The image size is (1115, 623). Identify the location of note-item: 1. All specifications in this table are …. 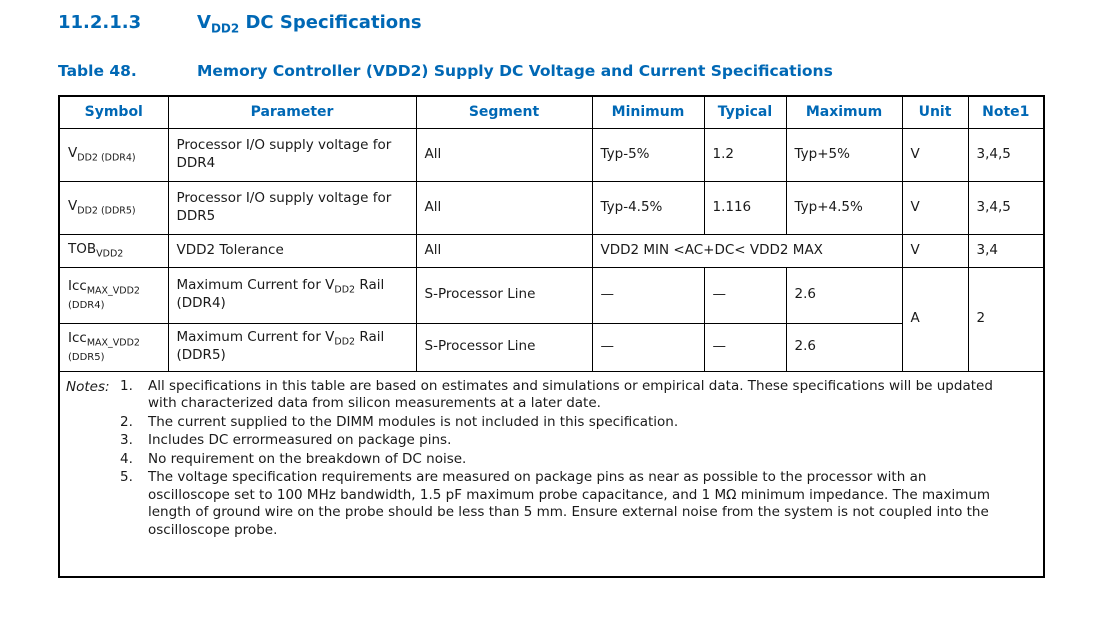
(577, 395).